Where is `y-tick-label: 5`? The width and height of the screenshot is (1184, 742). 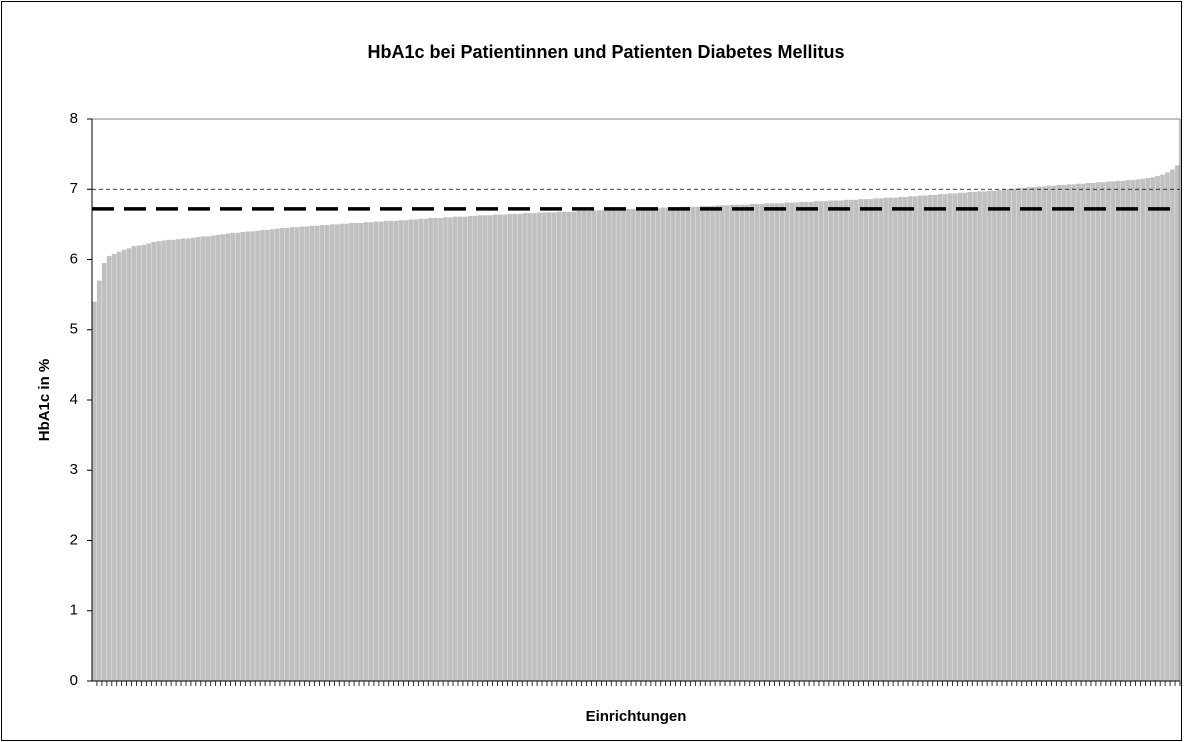 y-tick-label: 5 is located at coordinates (74, 329).